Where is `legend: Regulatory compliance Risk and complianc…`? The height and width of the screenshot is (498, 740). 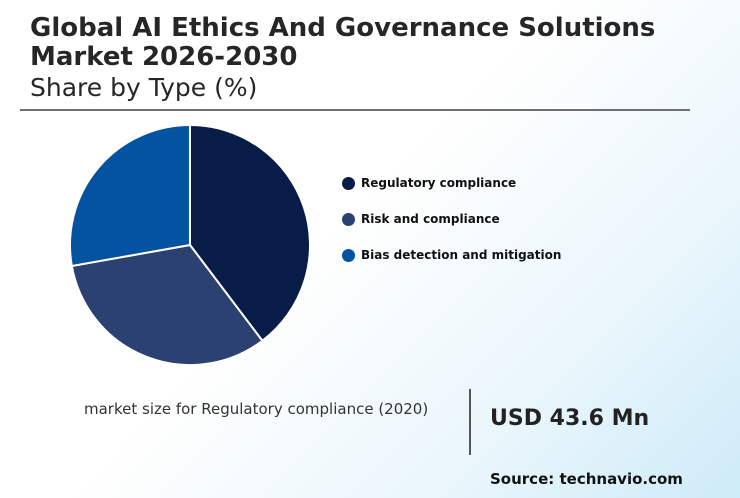 legend: Regulatory compliance Risk and complianc… is located at coordinates (451, 228).